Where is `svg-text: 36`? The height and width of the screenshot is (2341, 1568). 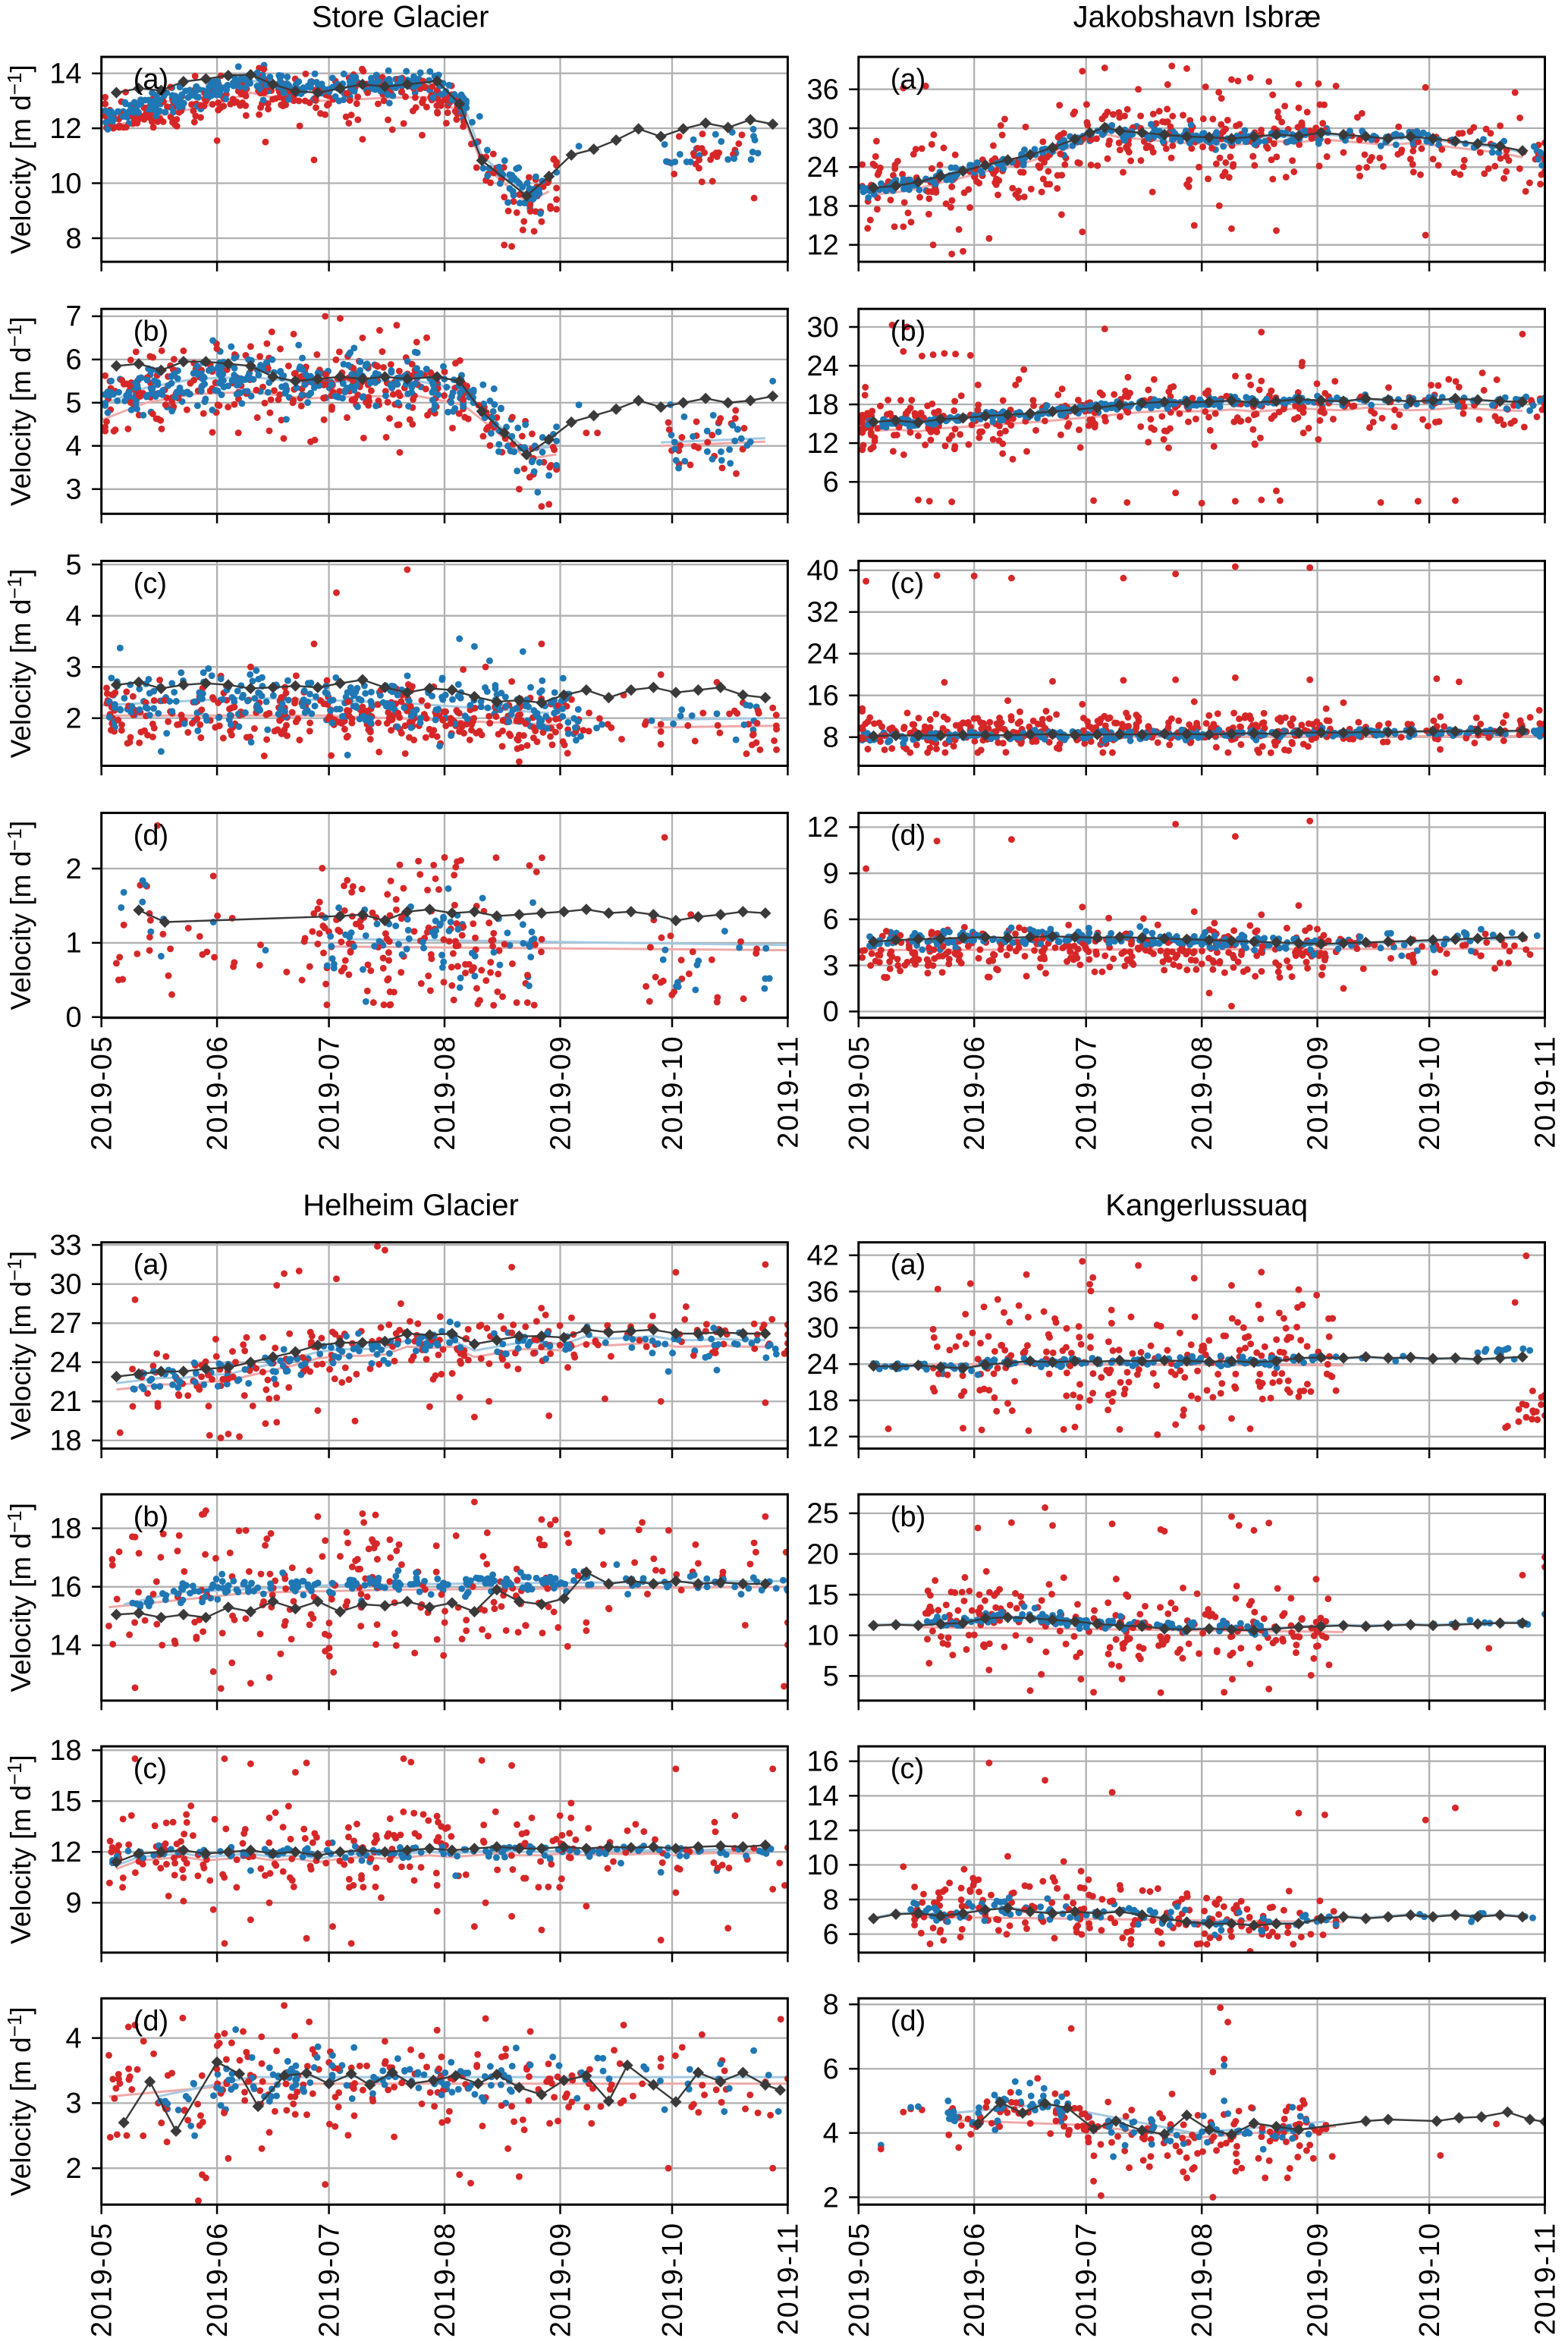 svg-text: 36 is located at coordinates (823, 1292).